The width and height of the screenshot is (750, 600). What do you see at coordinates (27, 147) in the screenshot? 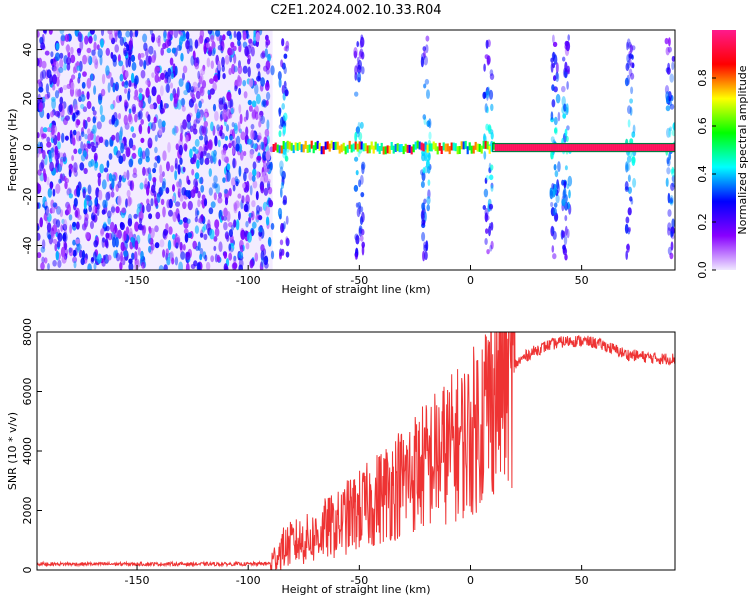
I see `y-tick-label: 0` at bounding box center [27, 147].